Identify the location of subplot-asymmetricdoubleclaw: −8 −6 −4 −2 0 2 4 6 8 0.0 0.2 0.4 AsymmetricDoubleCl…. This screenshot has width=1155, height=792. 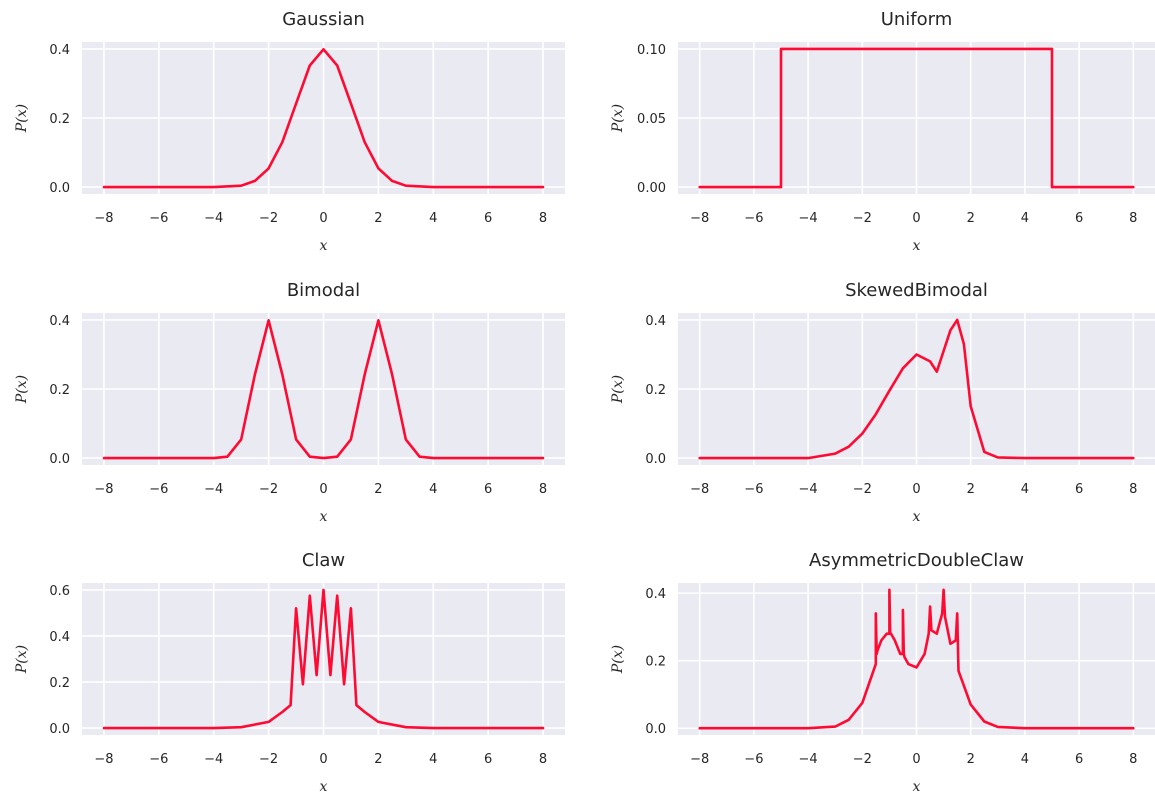
(882, 671).